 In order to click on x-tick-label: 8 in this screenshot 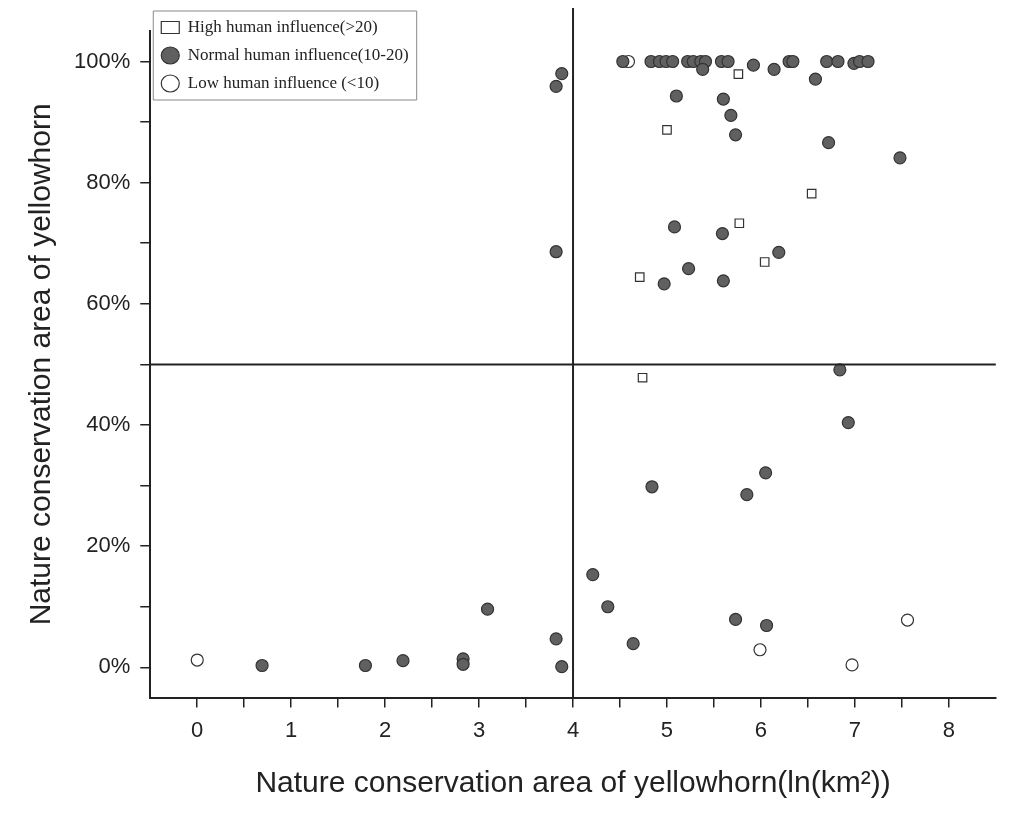, I will do `click(948, 729)`.